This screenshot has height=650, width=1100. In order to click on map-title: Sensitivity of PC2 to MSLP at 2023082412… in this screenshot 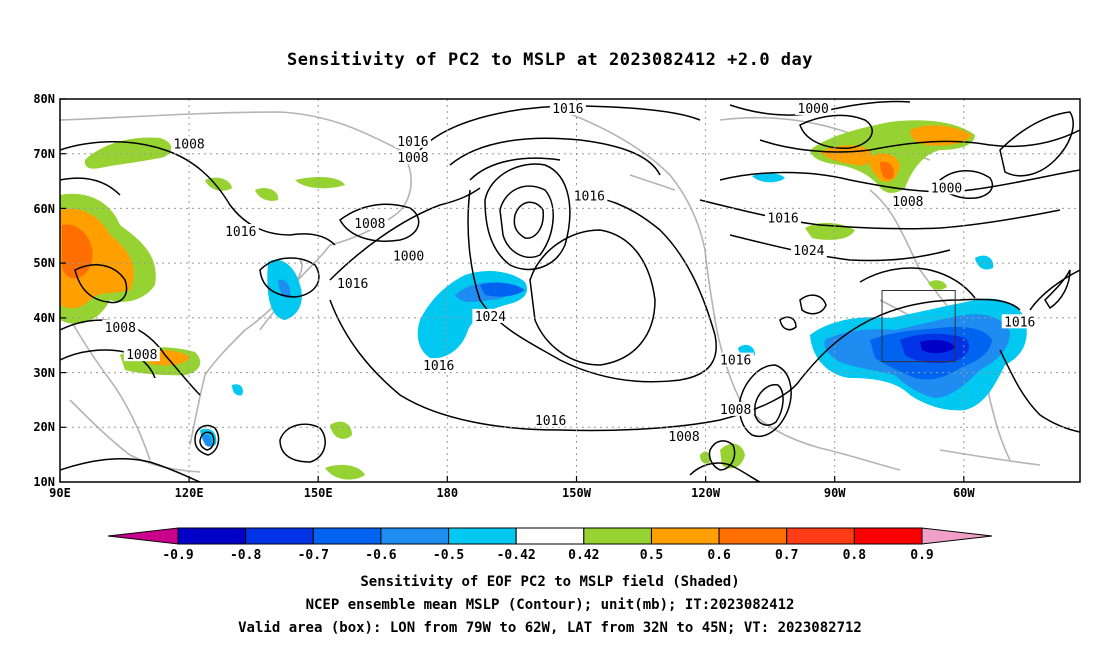, I will do `click(549, 60)`.